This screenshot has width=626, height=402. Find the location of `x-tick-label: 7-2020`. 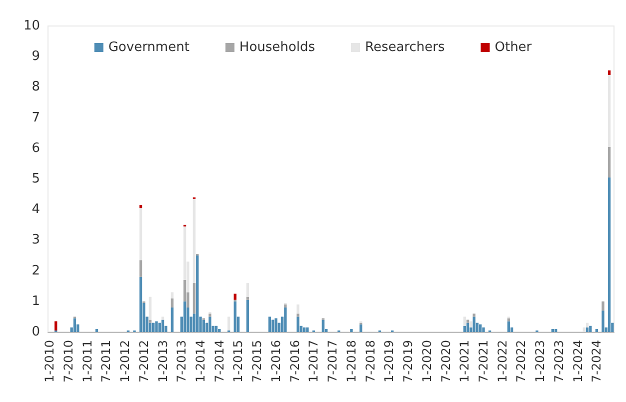

x-tick-label: 7-2020 is located at coordinates (445, 361).